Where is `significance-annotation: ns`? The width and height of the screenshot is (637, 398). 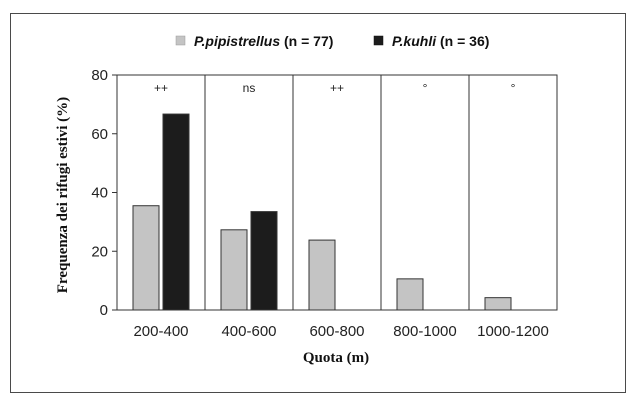
significance-annotation: ns is located at coordinates (249, 88).